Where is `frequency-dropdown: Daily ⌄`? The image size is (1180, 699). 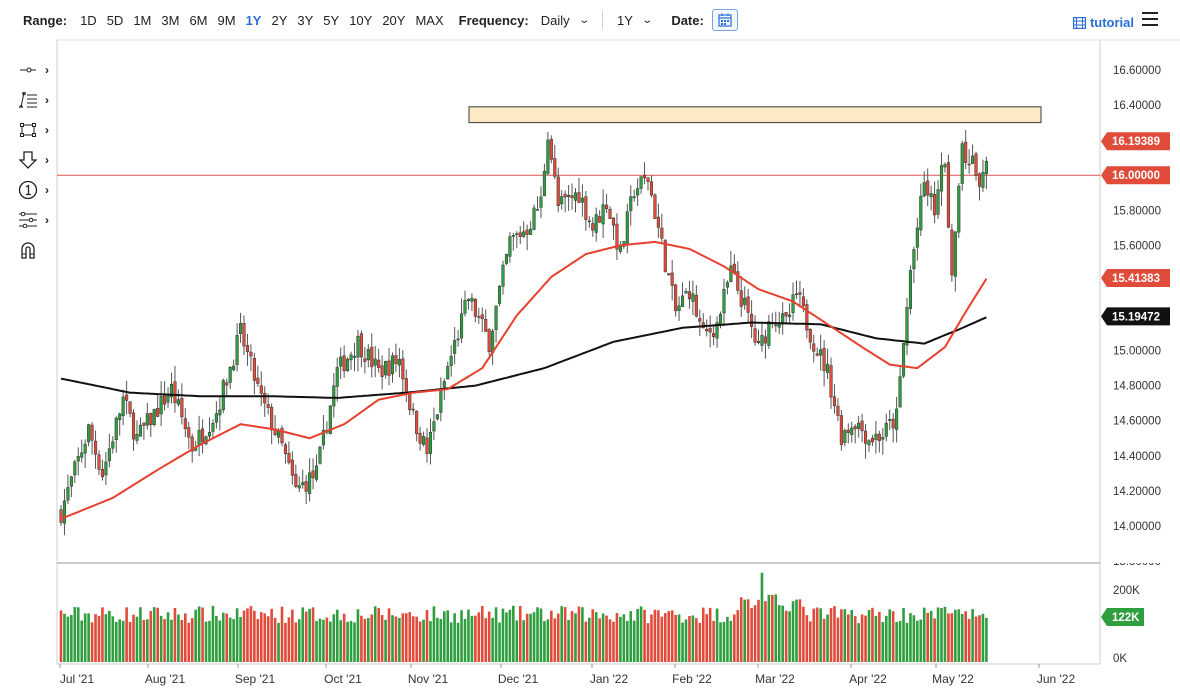 frequency-dropdown: Daily ⌄ is located at coordinates (564, 20).